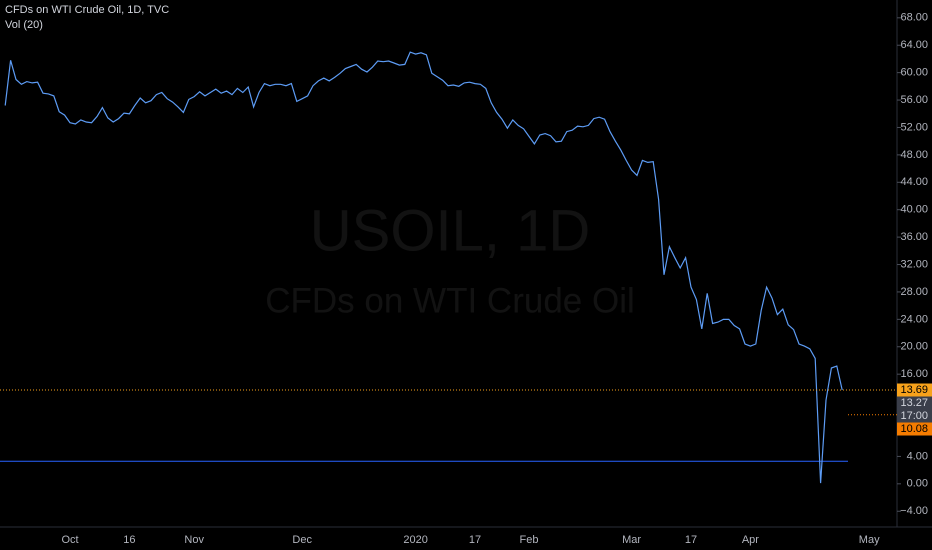  Describe the element at coordinates (914, 18) in the screenshot. I see `y-tick-label: 68.00` at that location.